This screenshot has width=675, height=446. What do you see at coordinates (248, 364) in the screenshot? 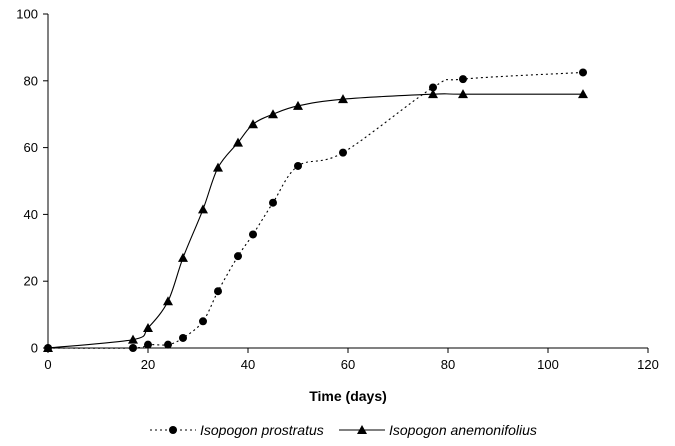
I see `x-tick-label: 40` at bounding box center [248, 364].